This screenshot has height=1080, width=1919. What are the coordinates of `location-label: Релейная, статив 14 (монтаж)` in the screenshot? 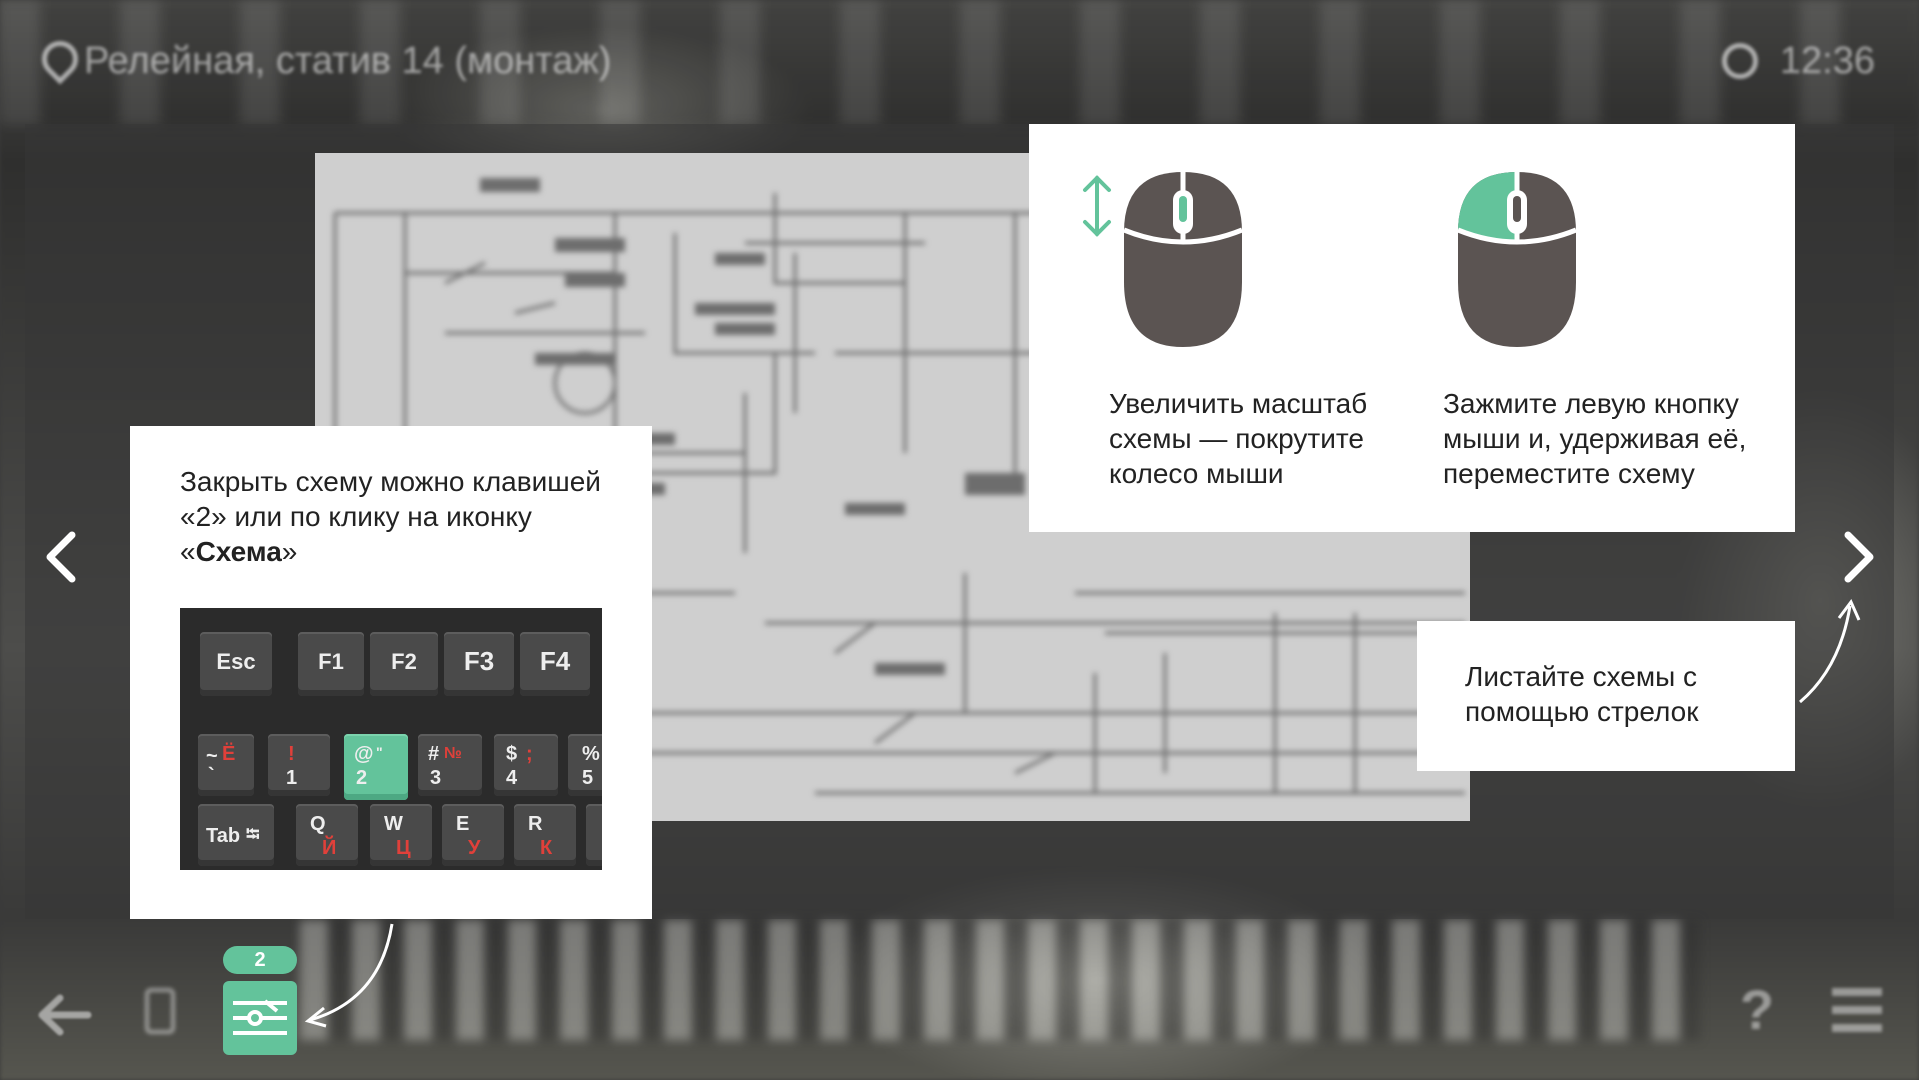 It's located at (348, 60).